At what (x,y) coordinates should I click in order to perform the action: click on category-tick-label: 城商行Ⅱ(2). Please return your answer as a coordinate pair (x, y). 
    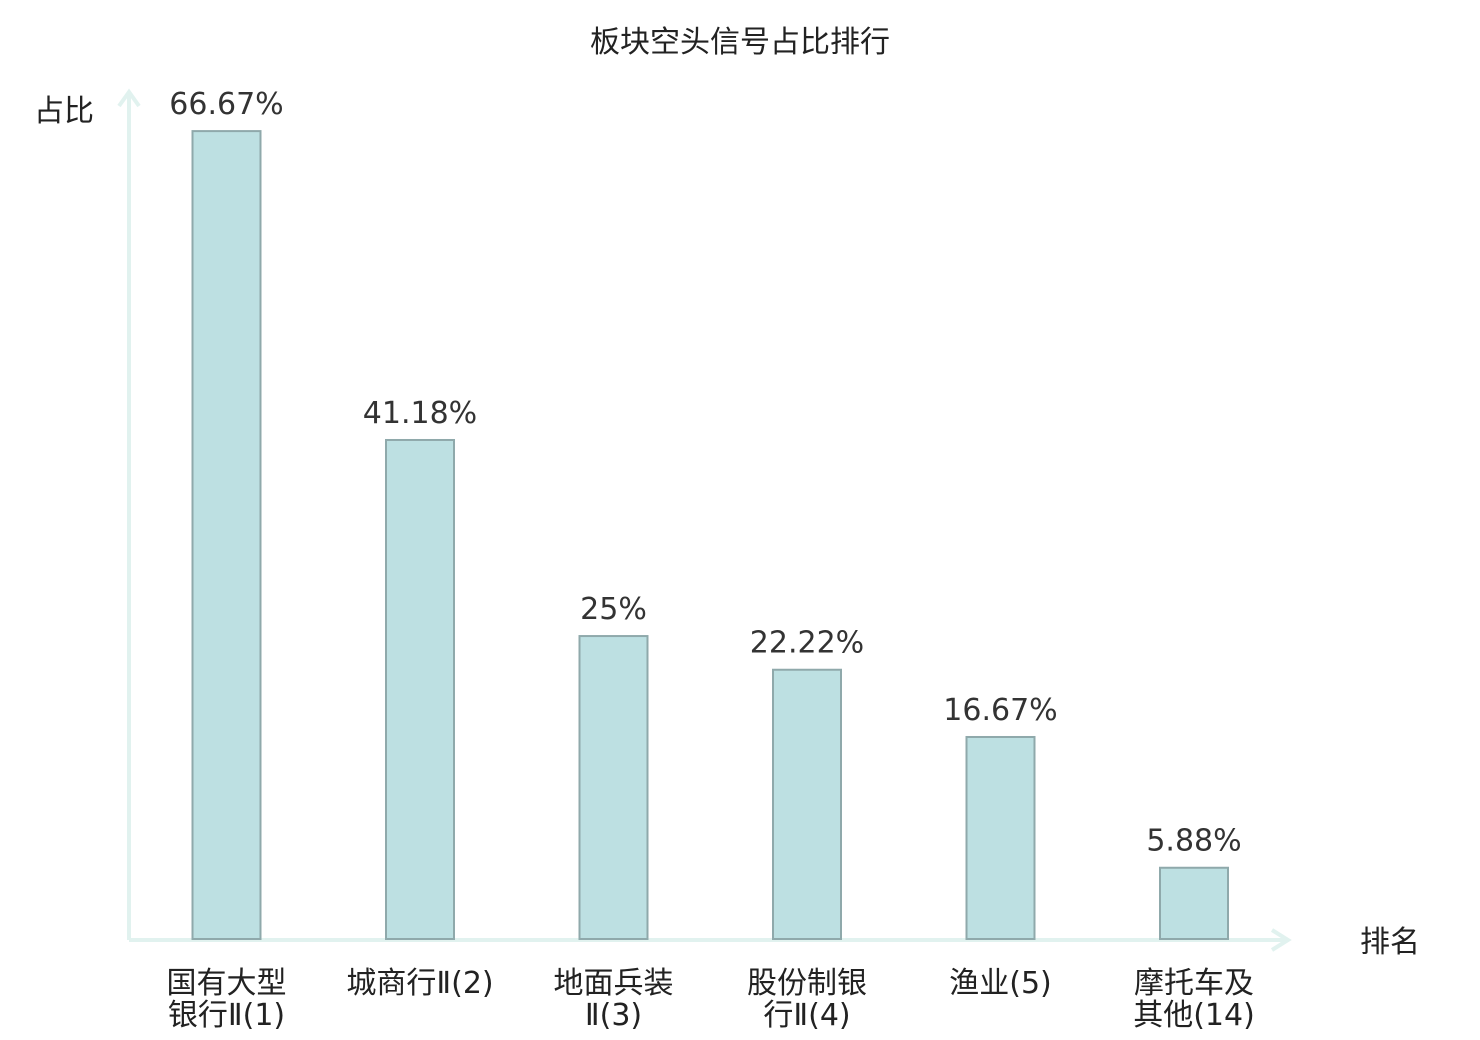
    Looking at the image, I should click on (419, 983).